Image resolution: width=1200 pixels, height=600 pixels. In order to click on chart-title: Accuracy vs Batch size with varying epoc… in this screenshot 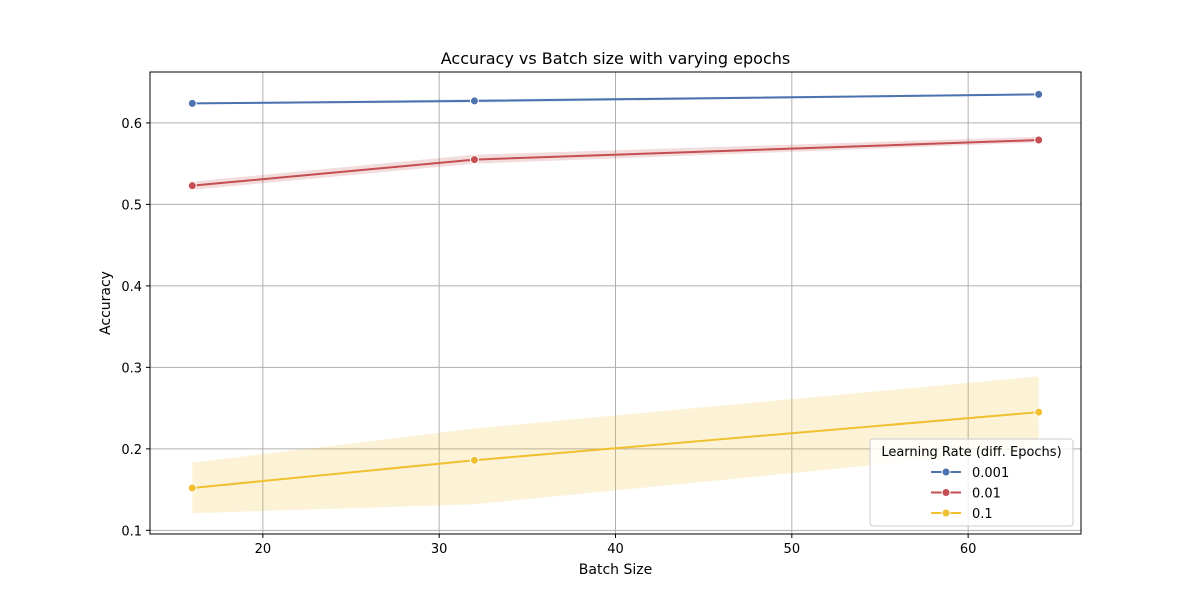, I will do `click(615, 58)`.